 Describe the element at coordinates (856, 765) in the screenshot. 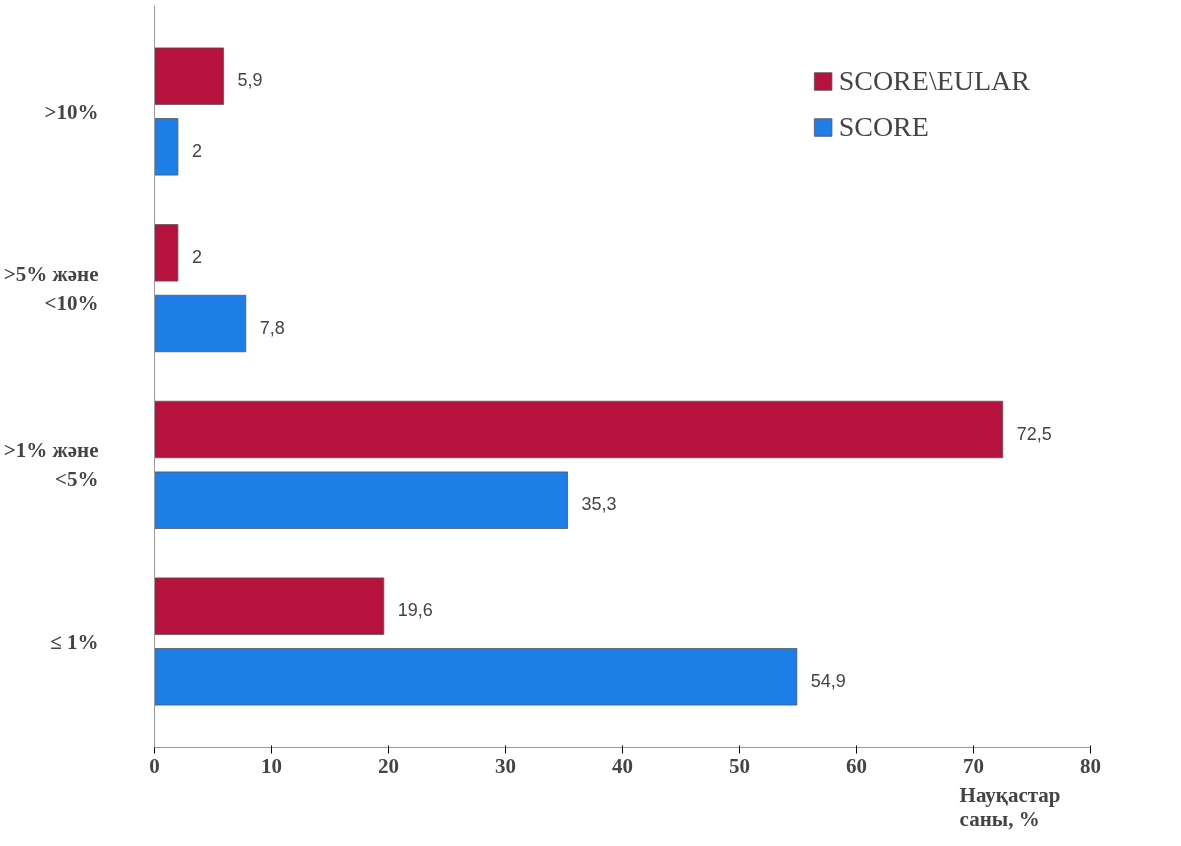

I see `x-tick-label: 60` at that location.